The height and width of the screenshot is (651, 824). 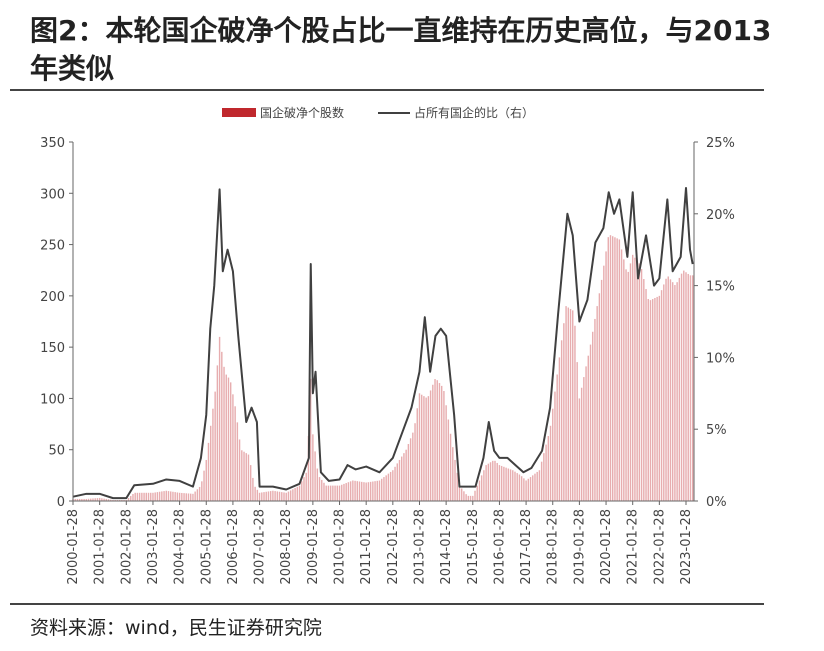 I want to click on x-tick-label: 2014-01-28, so click(x=446, y=547).